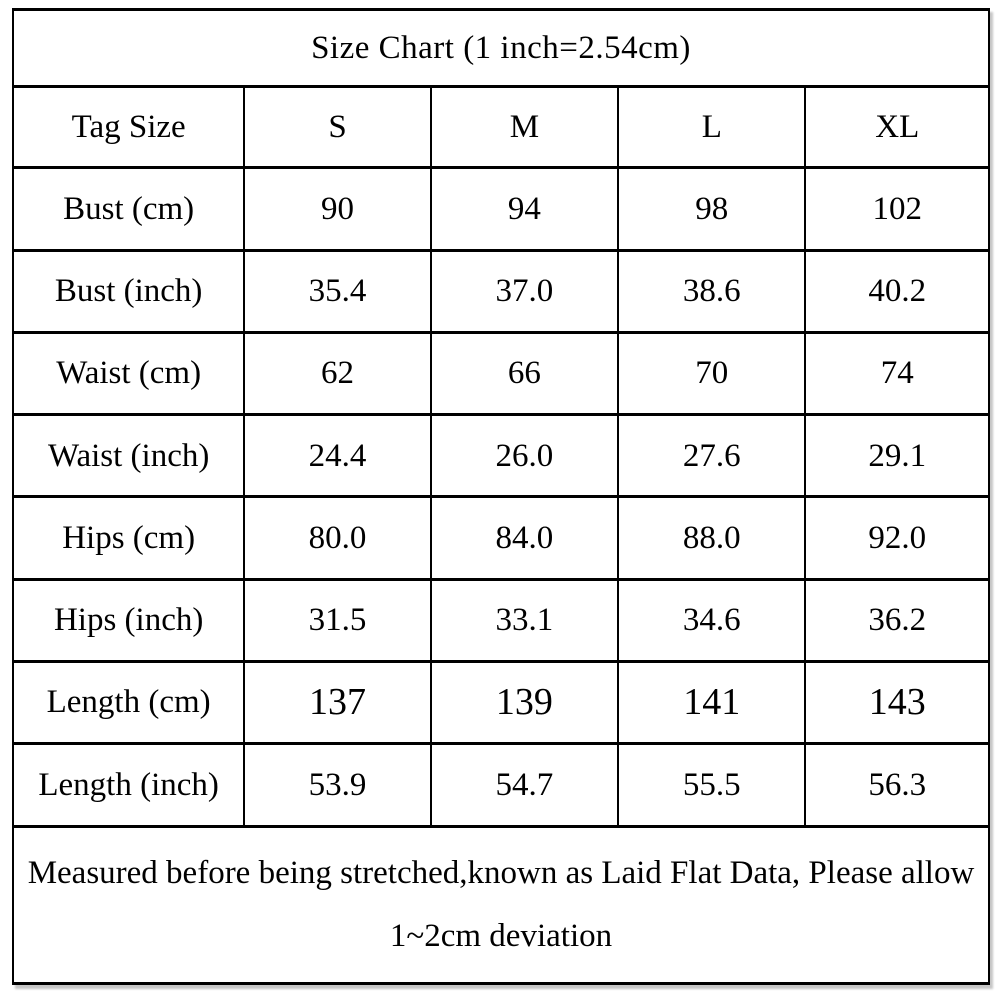 The height and width of the screenshot is (1001, 1001). What do you see at coordinates (712, 456) in the screenshot?
I see `table-cell: 27.6` at bounding box center [712, 456].